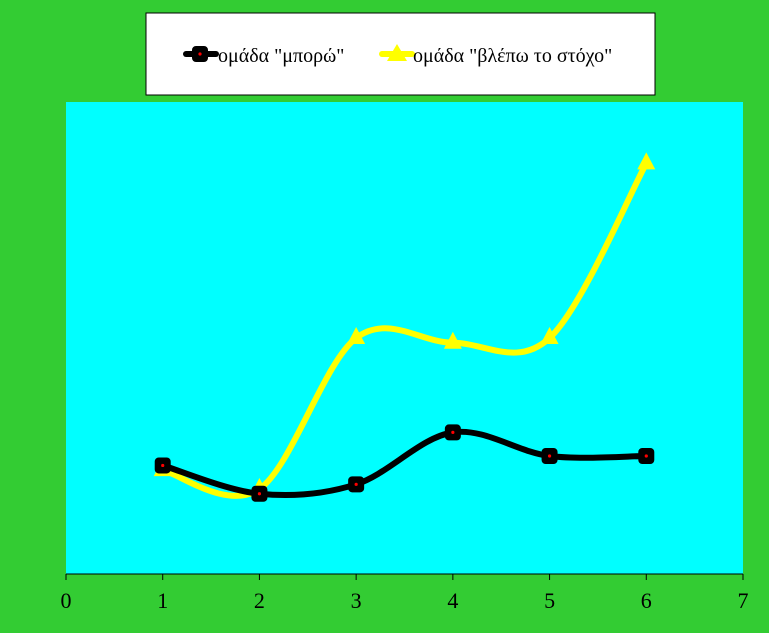  Describe the element at coordinates (66, 600) in the screenshot. I see `x-tick-label: 0` at that location.